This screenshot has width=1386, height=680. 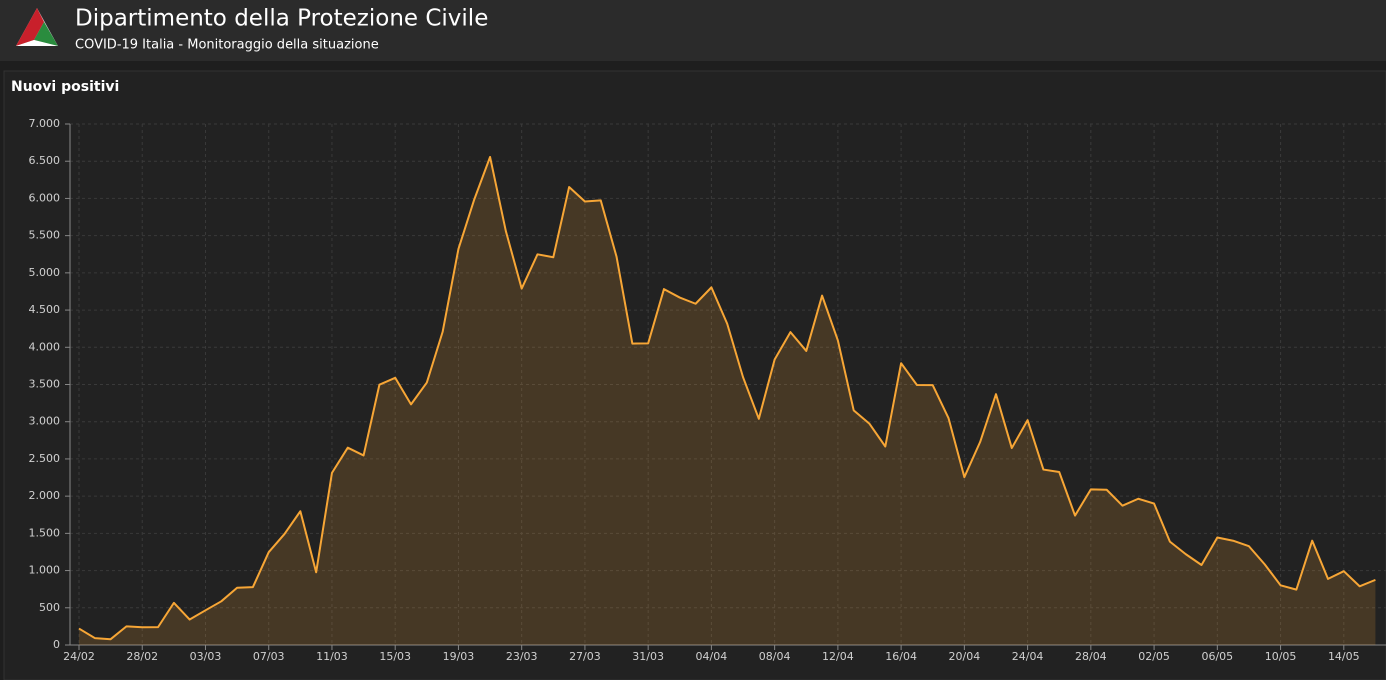 What do you see at coordinates (206, 656) in the screenshot?
I see `x-tick-label: 03/03` at bounding box center [206, 656].